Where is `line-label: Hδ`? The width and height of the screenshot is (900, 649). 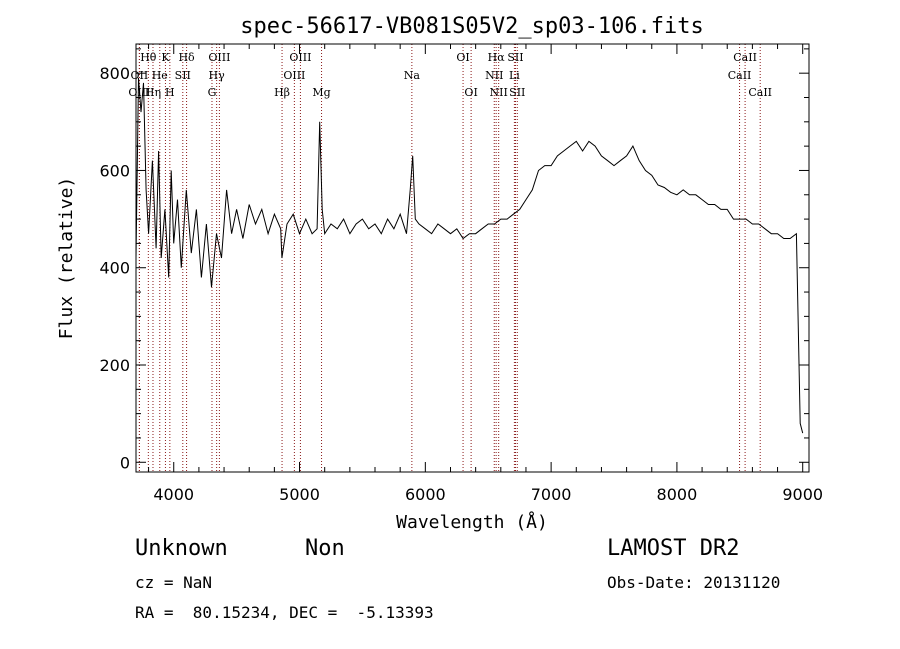
line-label: Hδ is located at coordinates (186, 57).